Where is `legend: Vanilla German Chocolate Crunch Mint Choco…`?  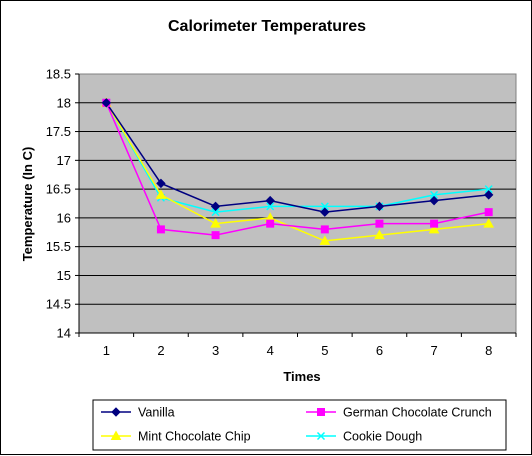
legend: Vanilla German Chocolate Crunch Mint Choco… is located at coordinates (299, 425).